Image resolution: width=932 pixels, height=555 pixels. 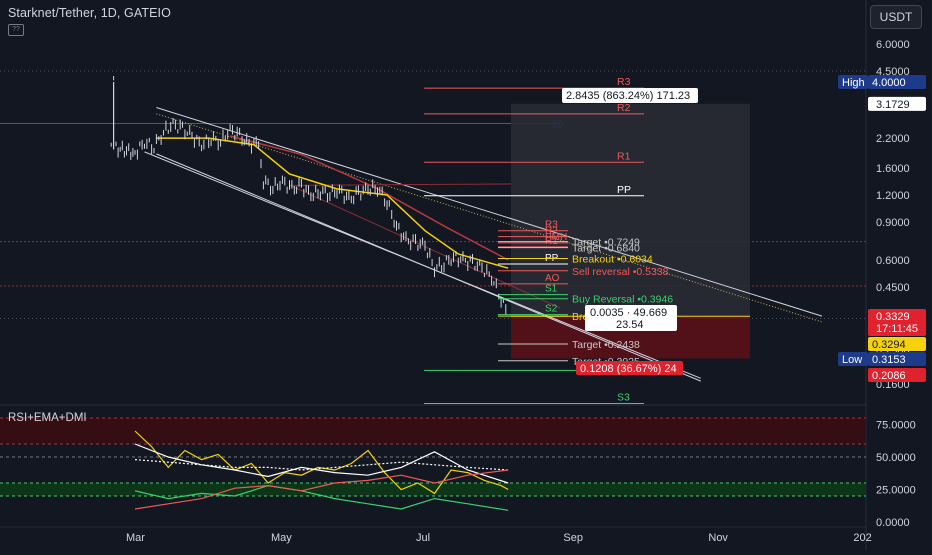 I want to click on low-label-bg, so click(x=853, y=359).